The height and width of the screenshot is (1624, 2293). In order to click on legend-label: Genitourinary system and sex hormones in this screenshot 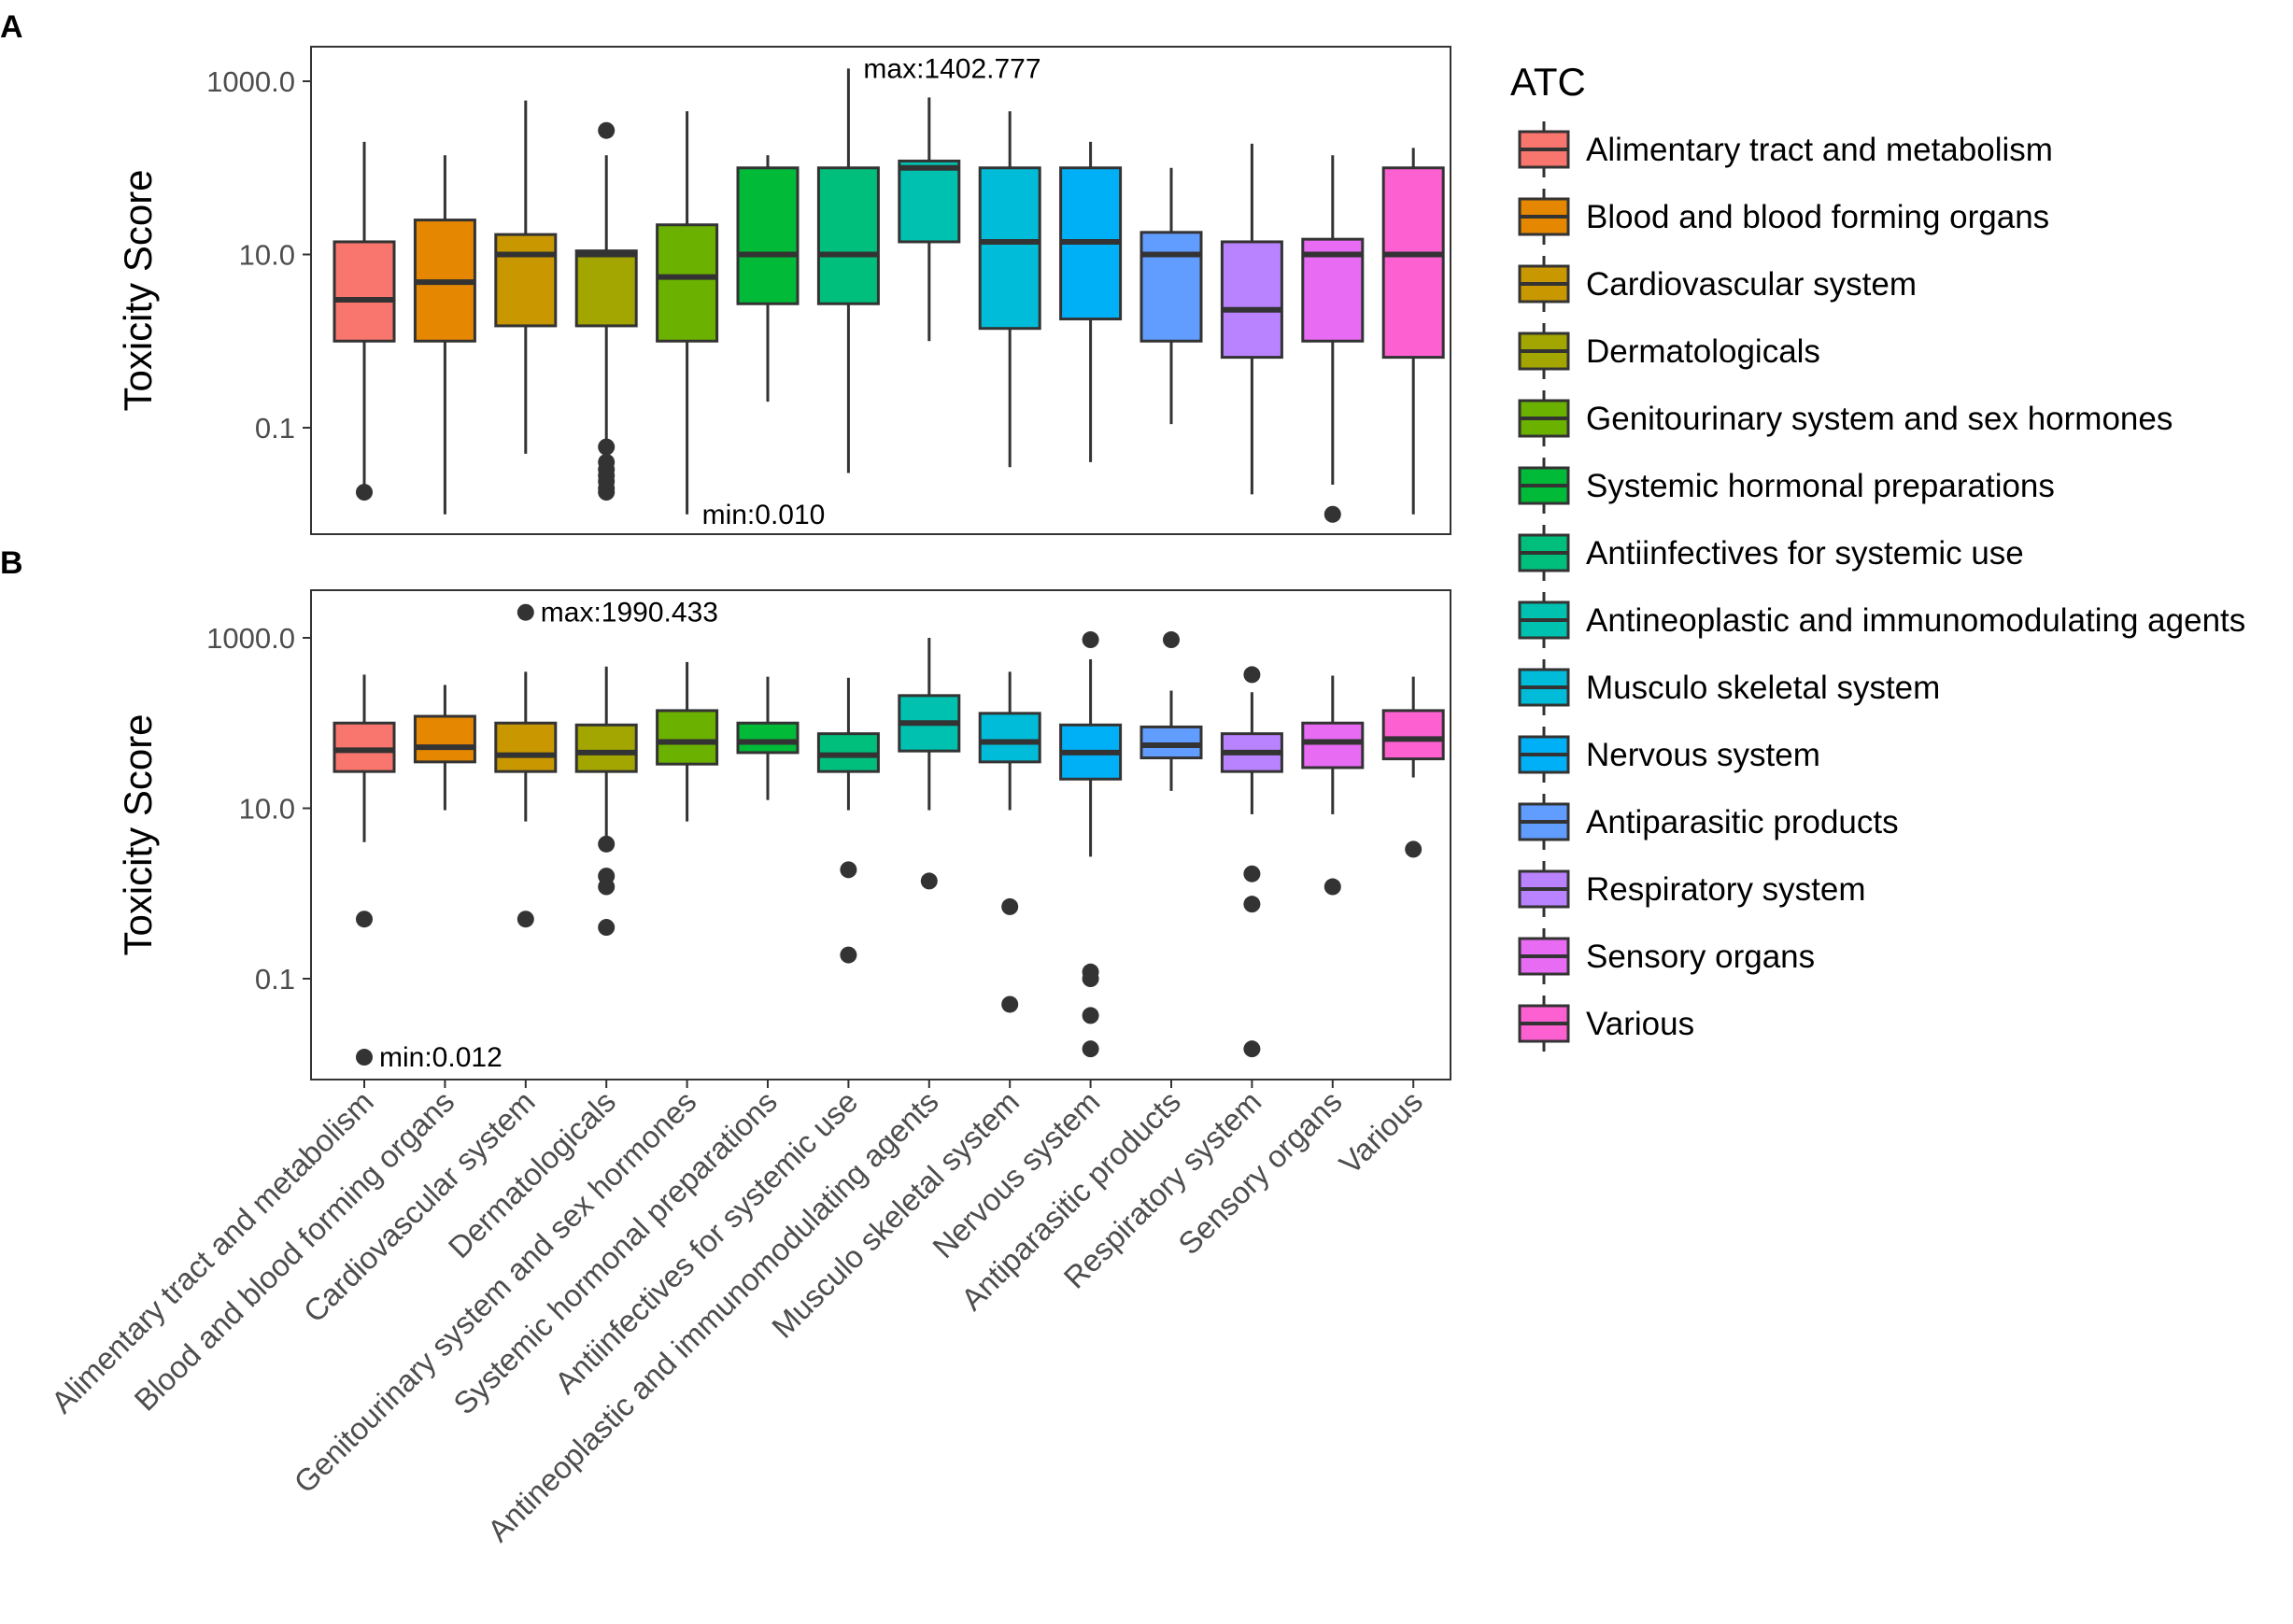, I will do `click(1879, 419)`.